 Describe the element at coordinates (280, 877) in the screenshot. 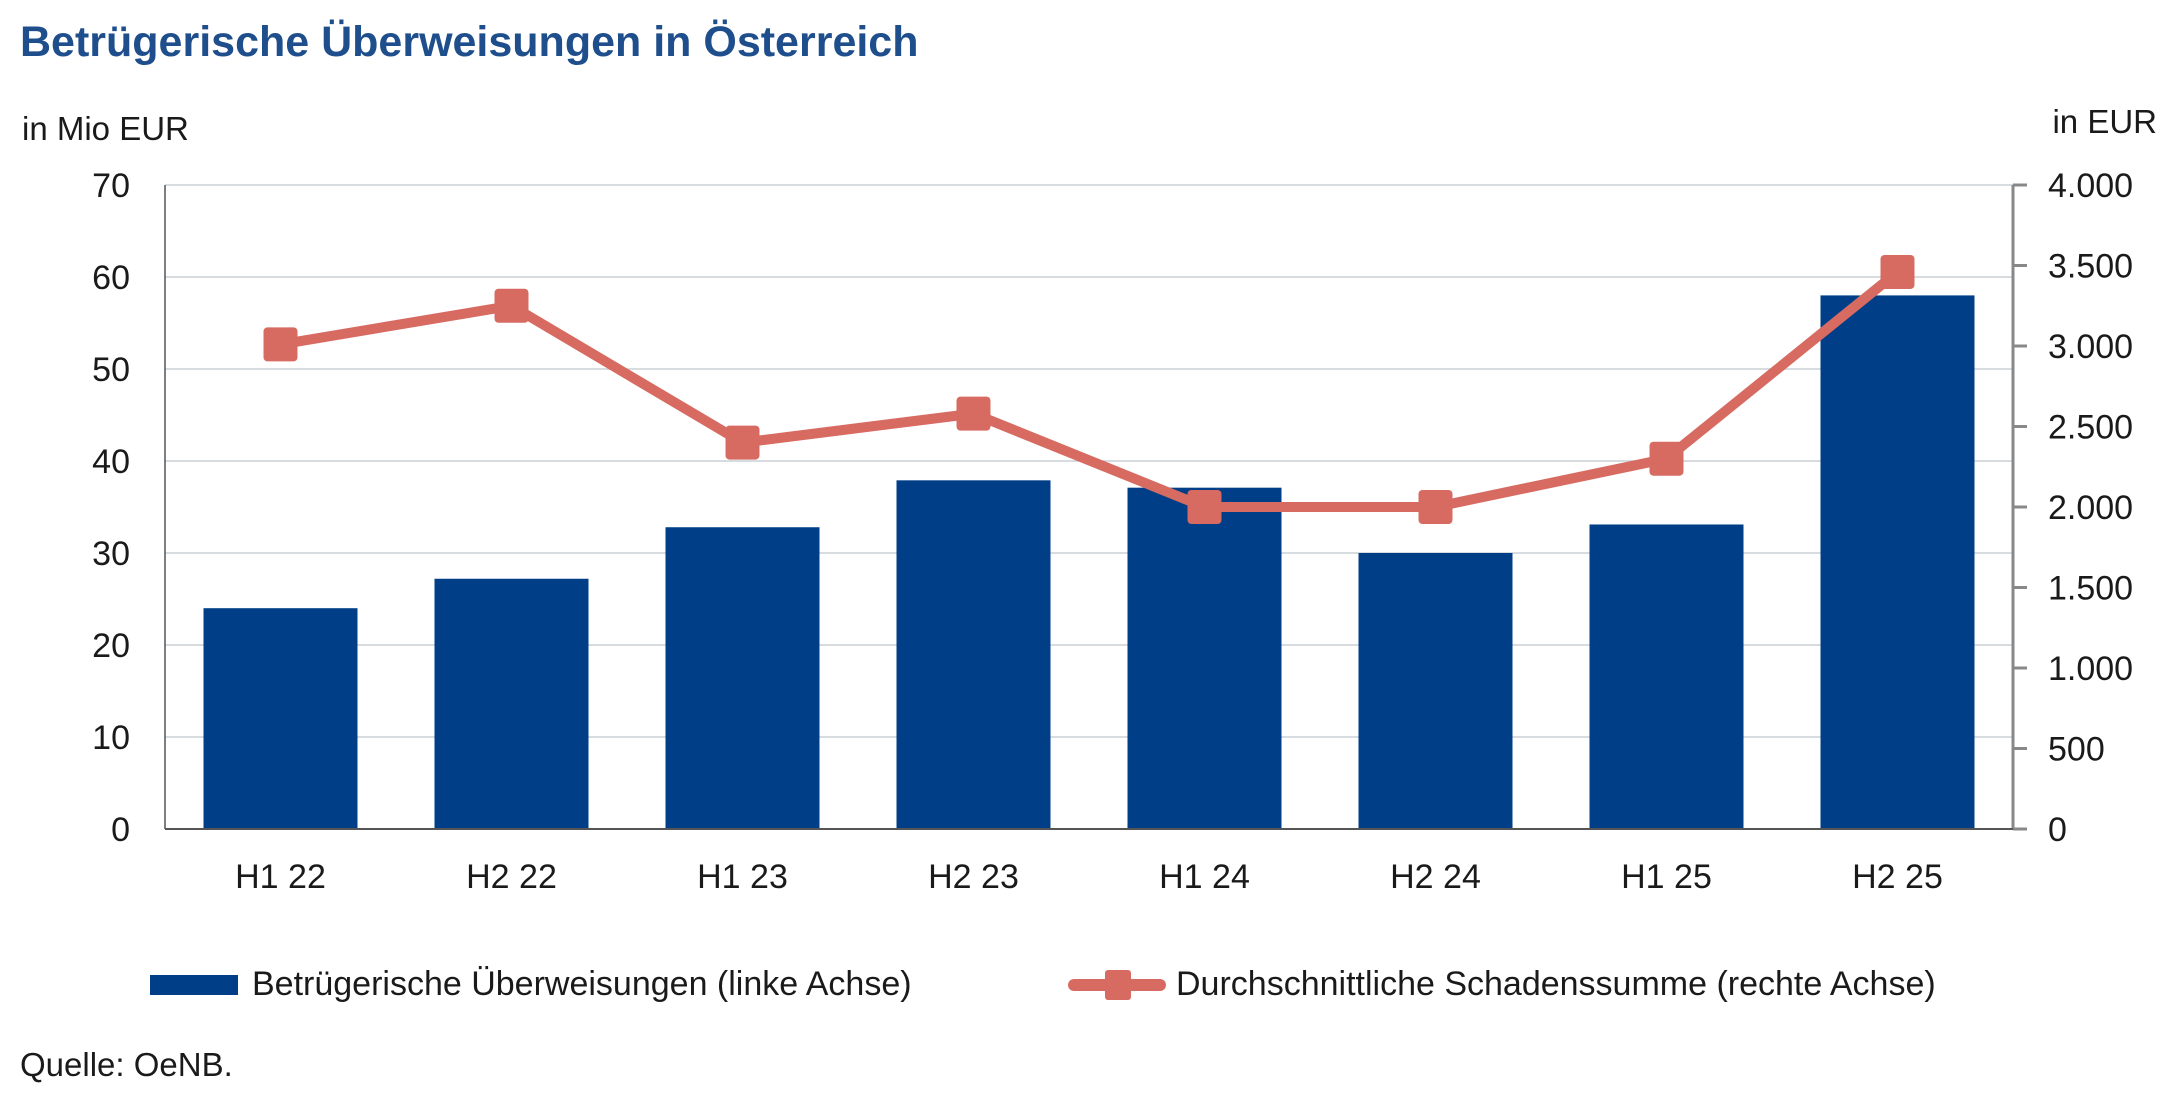

I see `x-axis-tick-label: H1 22` at that location.